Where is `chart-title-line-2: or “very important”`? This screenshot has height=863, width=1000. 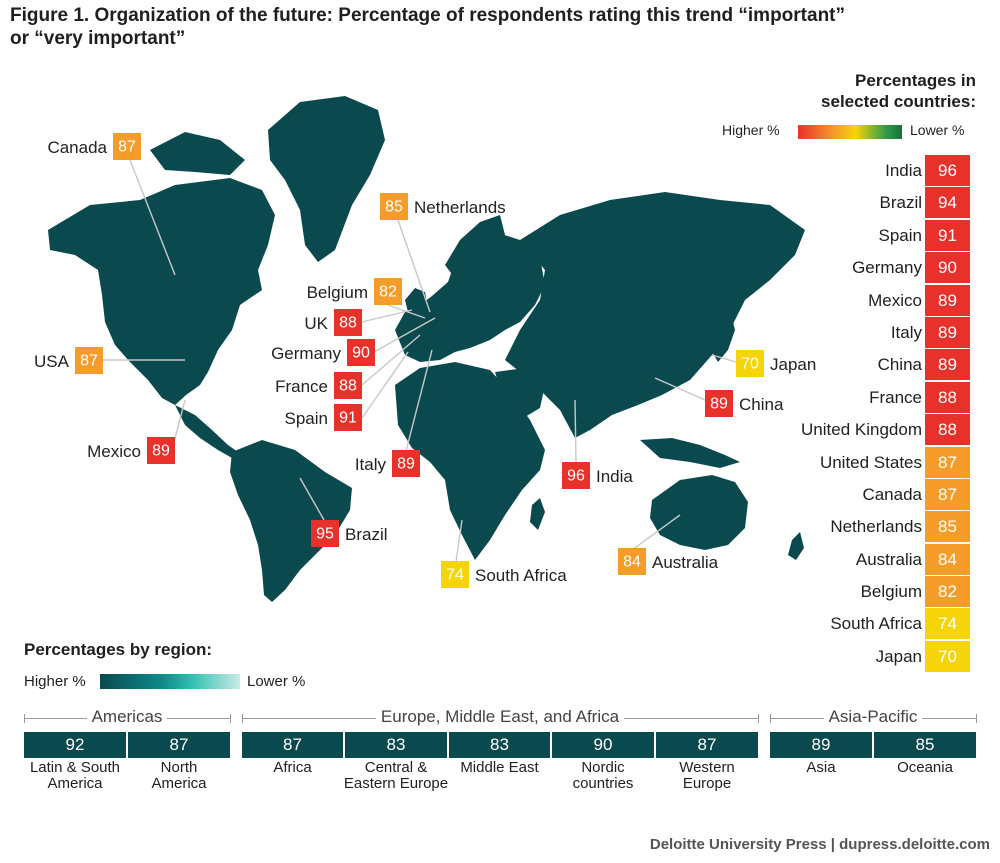 chart-title-line-2: or “very important” is located at coordinates (98, 38).